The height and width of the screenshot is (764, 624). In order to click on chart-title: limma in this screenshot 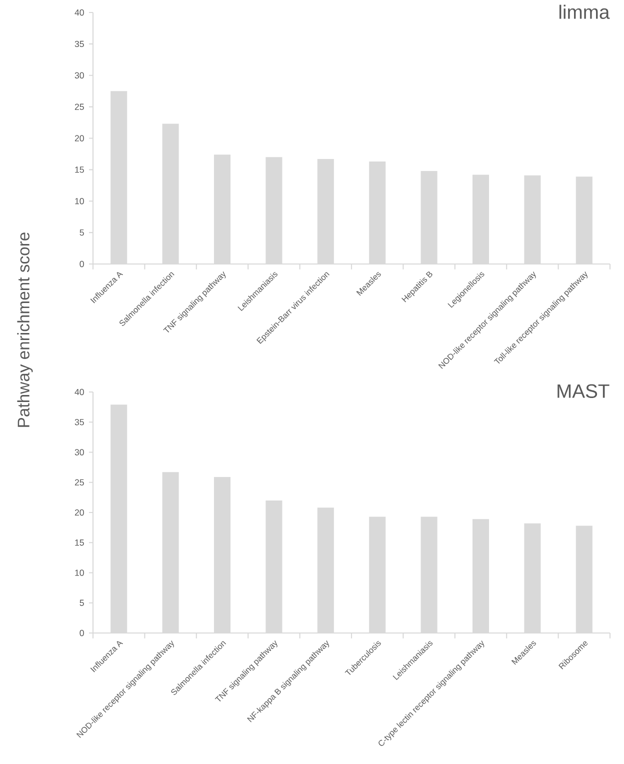, I will do `click(584, 11)`.